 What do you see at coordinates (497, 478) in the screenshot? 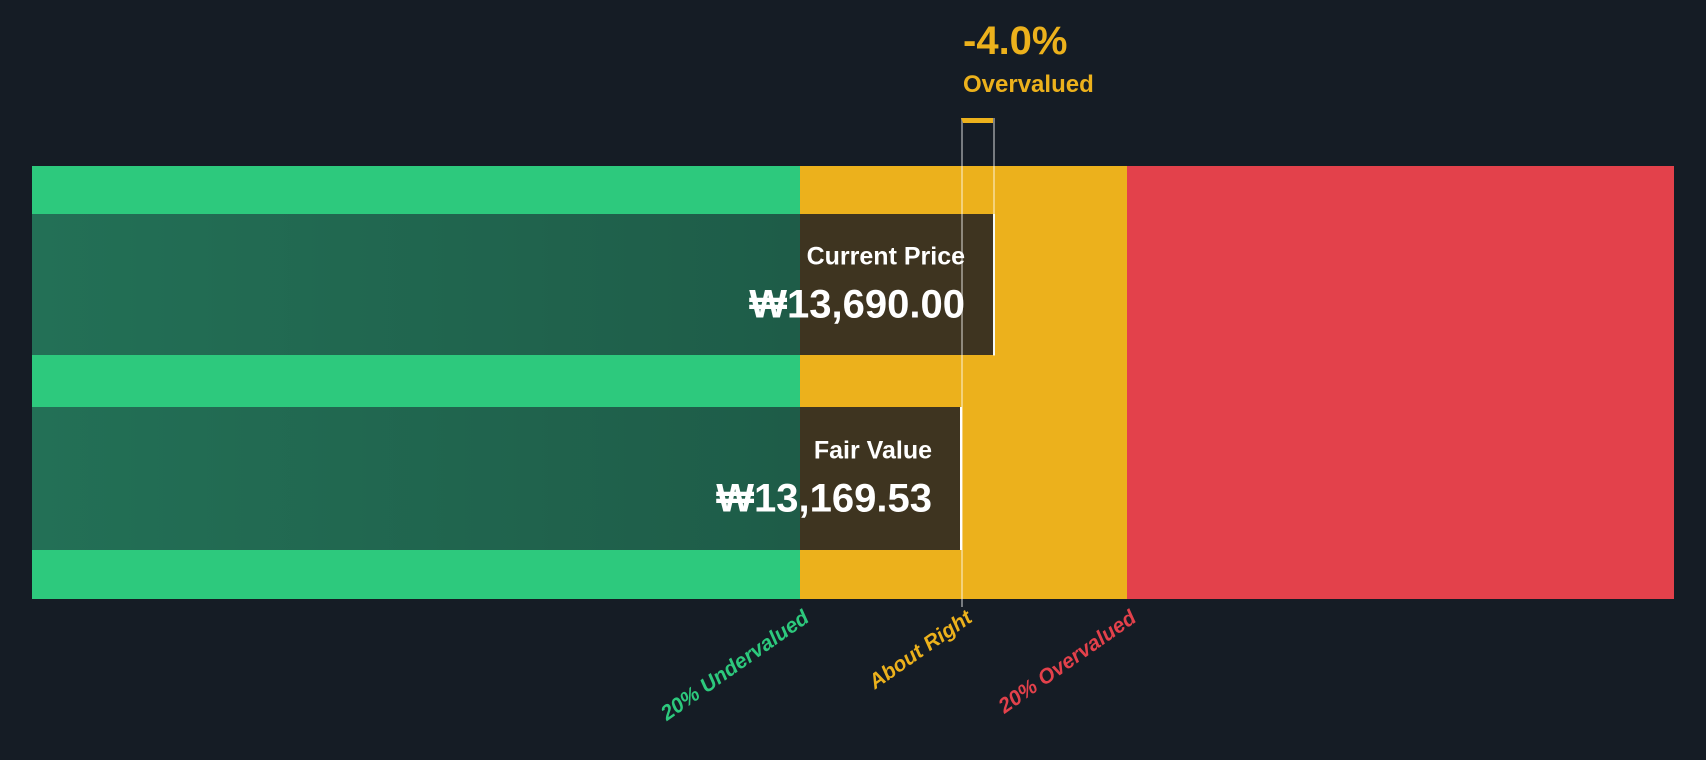
I see `fair-value-bar: Fair Value ₩13,169.53` at bounding box center [497, 478].